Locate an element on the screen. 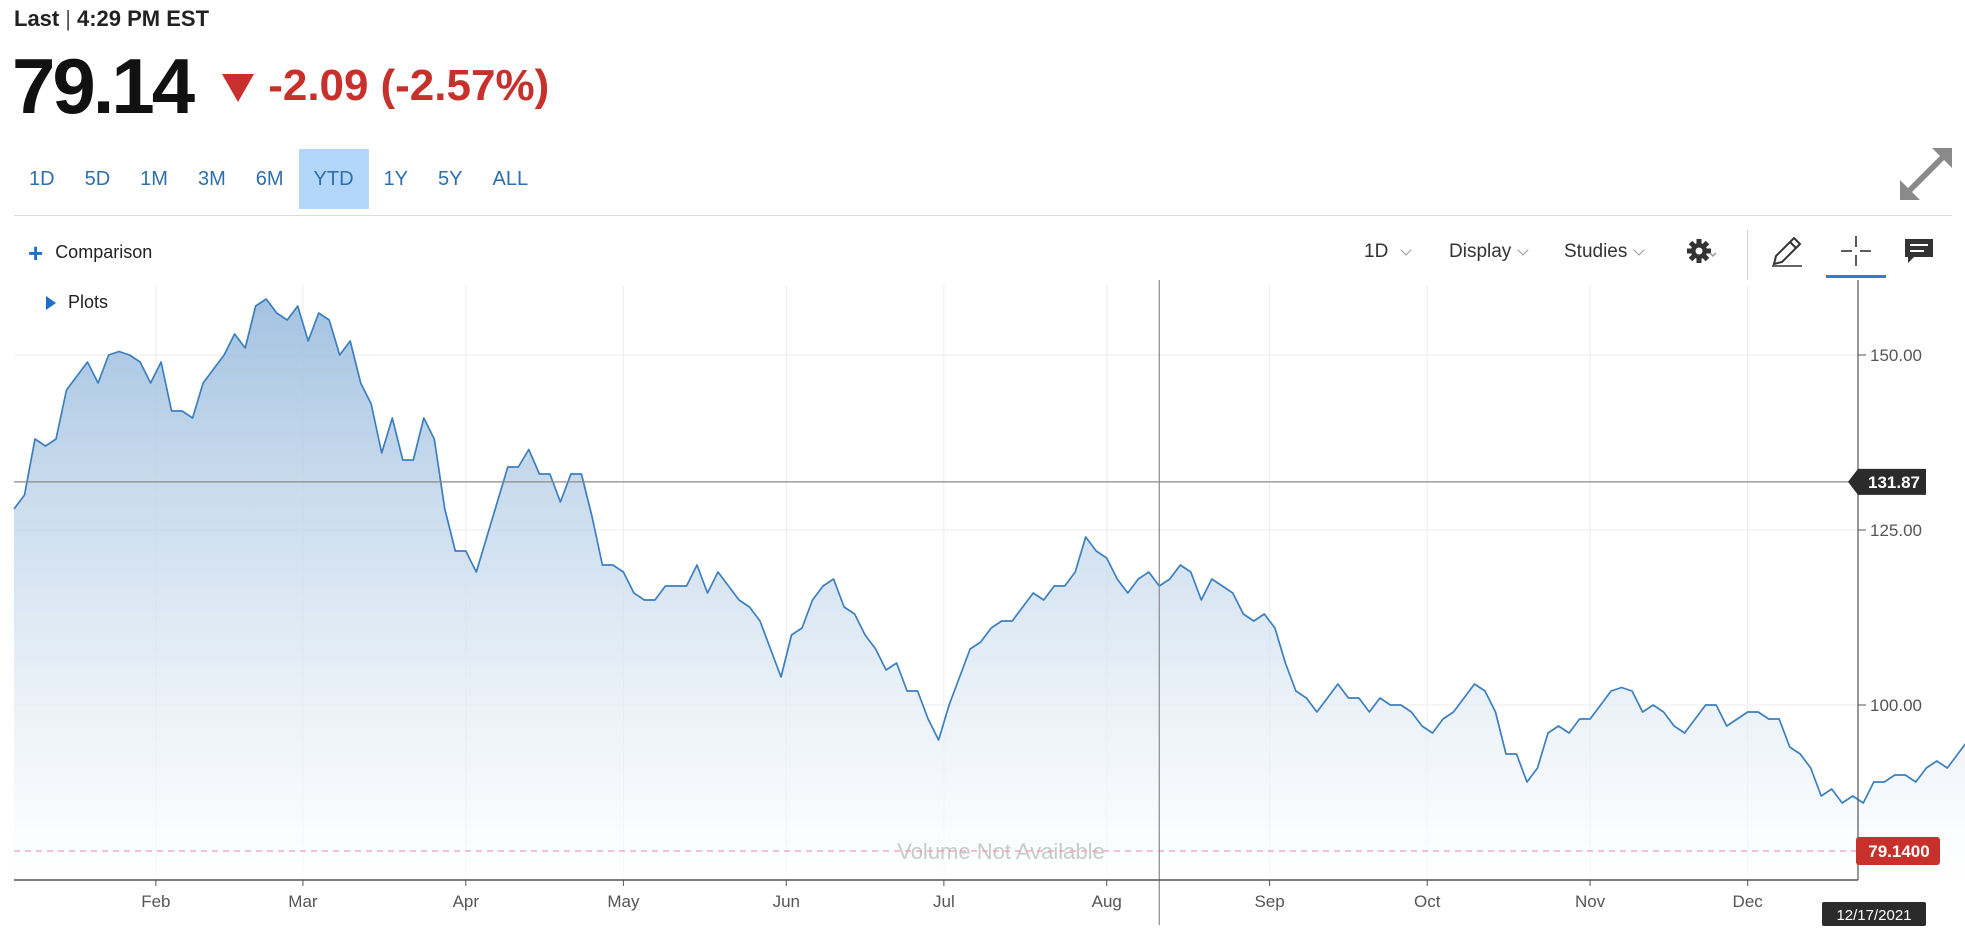 The image size is (1965, 948). range-button-5y: 5Y is located at coordinates (450, 179).